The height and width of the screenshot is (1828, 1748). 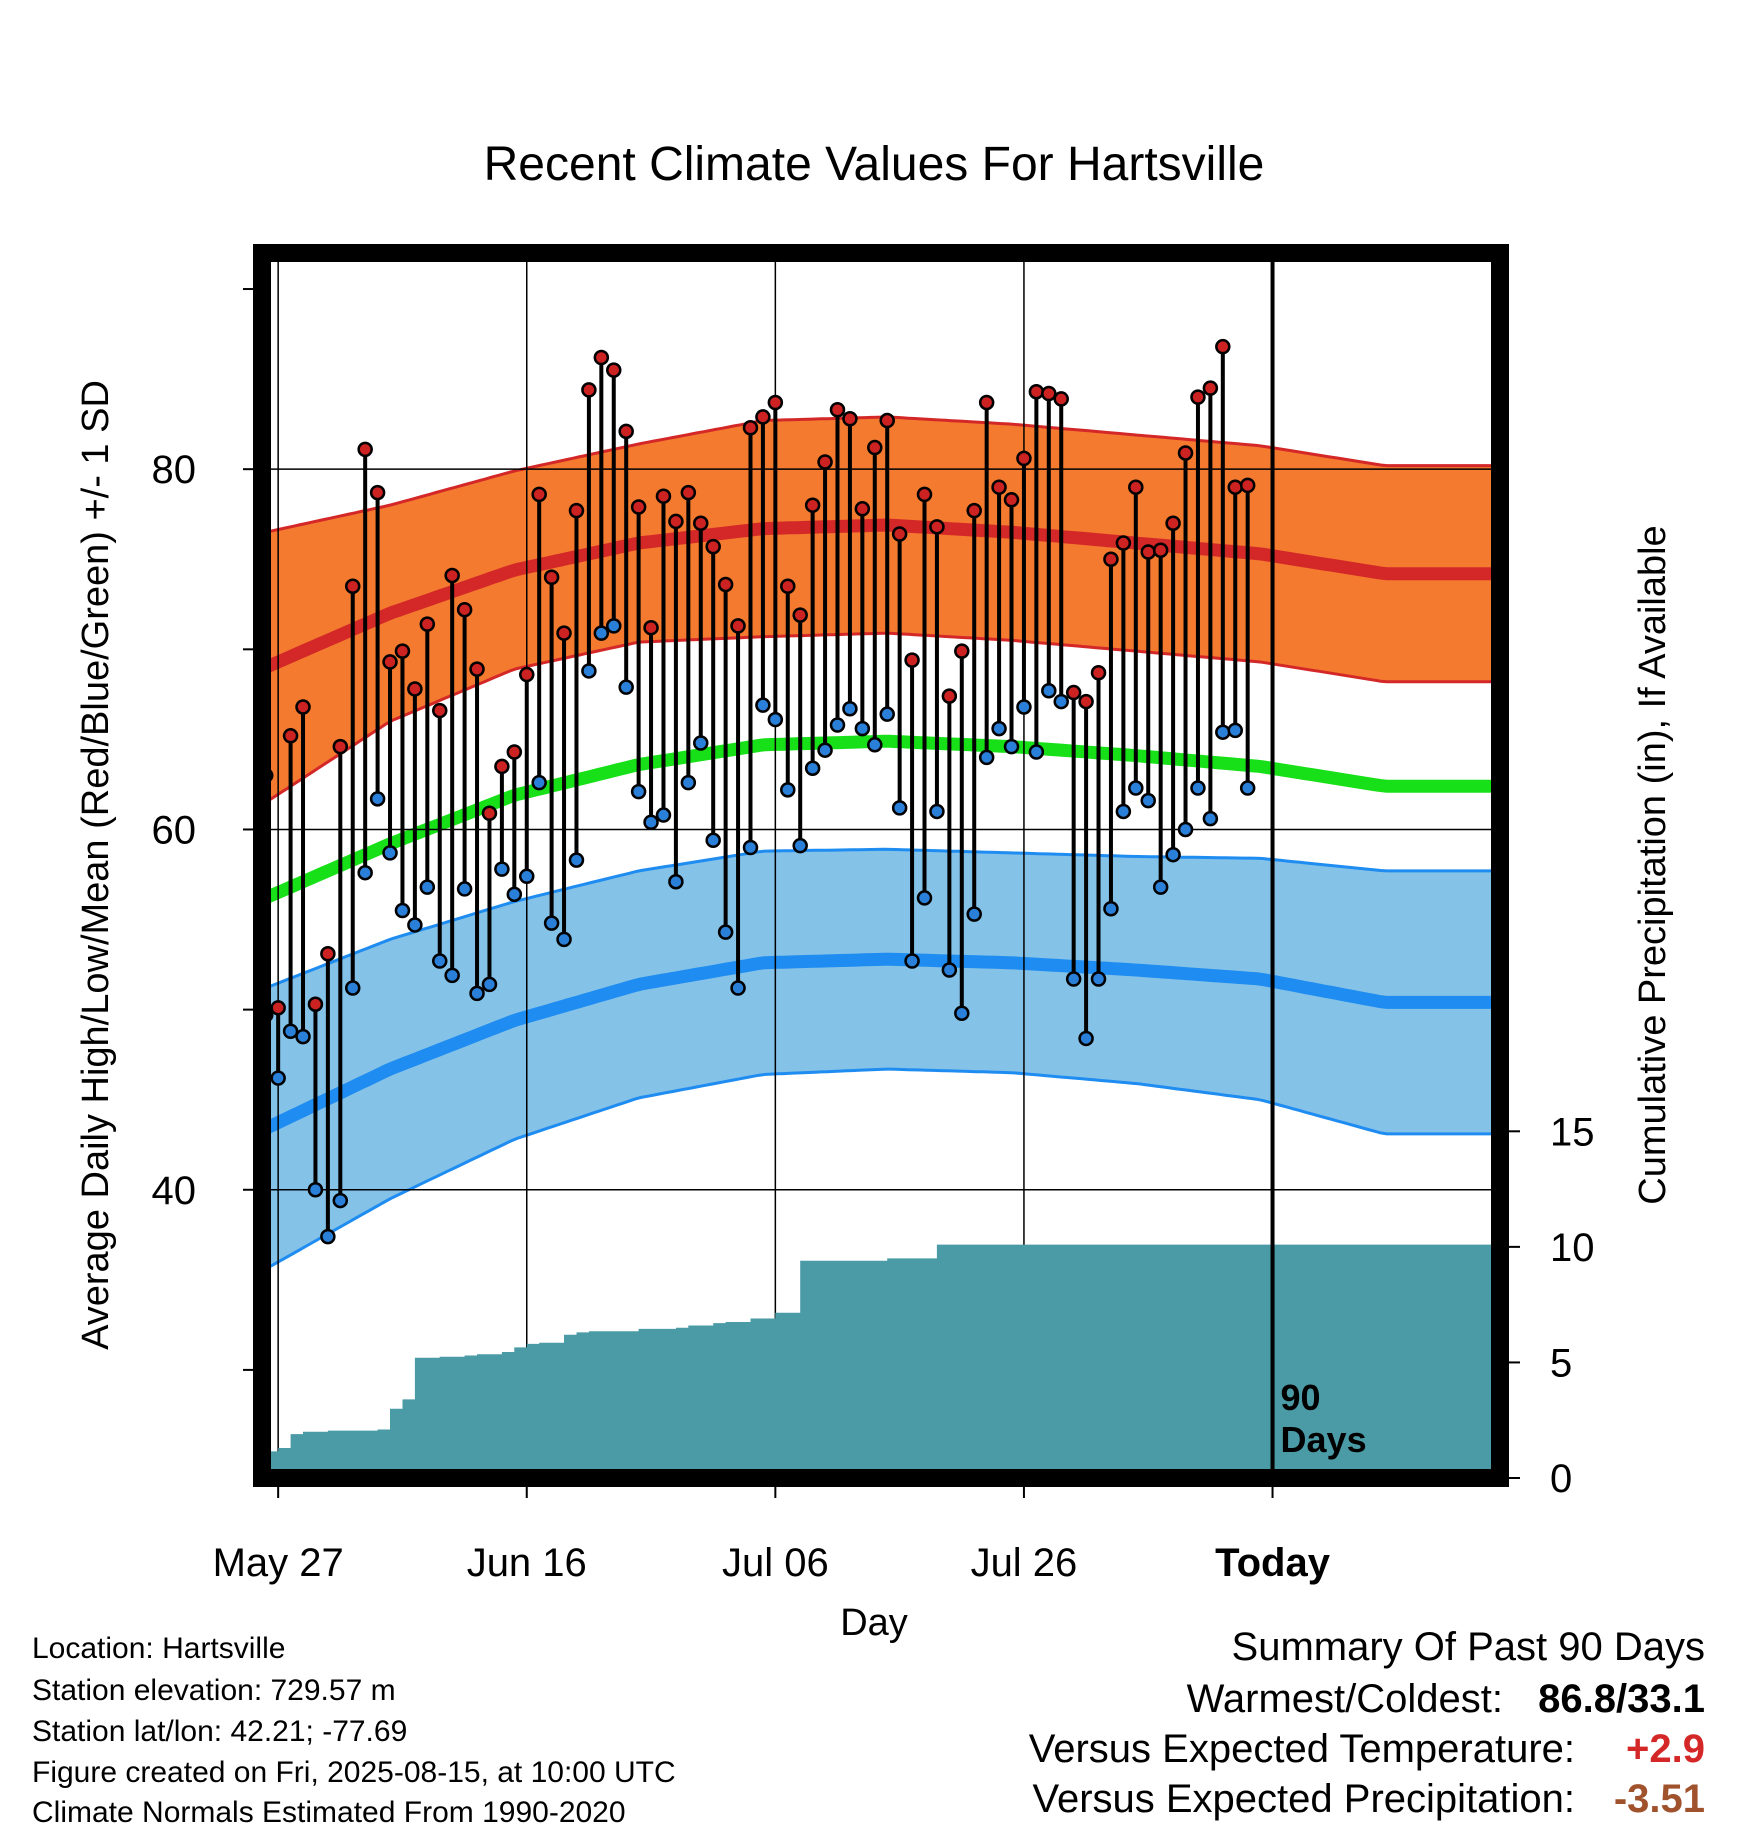 What do you see at coordinates (772, 1536) in the screenshot?
I see `x-axis-ticks: May 27 Jun 16 Jul 06 Jul 26 Today` at bounding box center [772, 1536].